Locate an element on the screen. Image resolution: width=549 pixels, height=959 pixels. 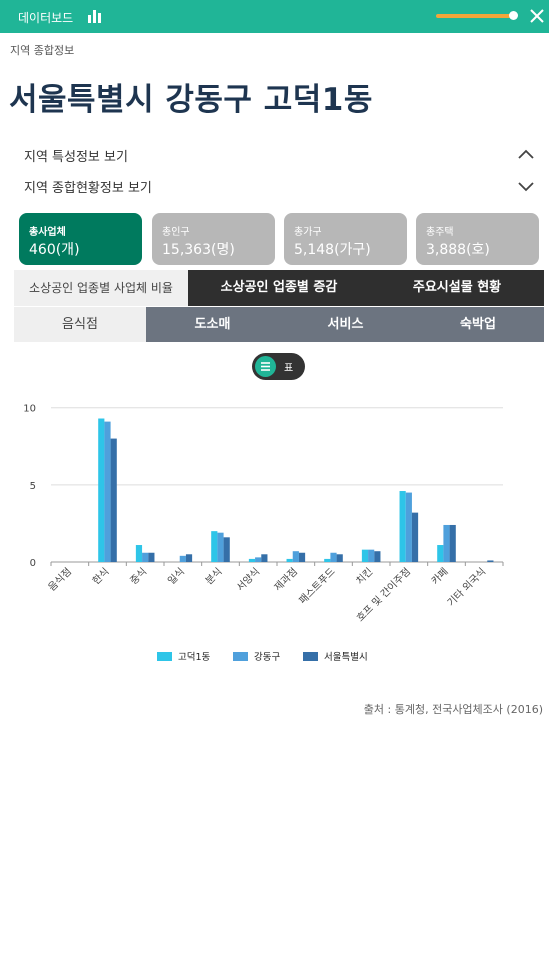
slider-handle is located at coordinates (513, 15).